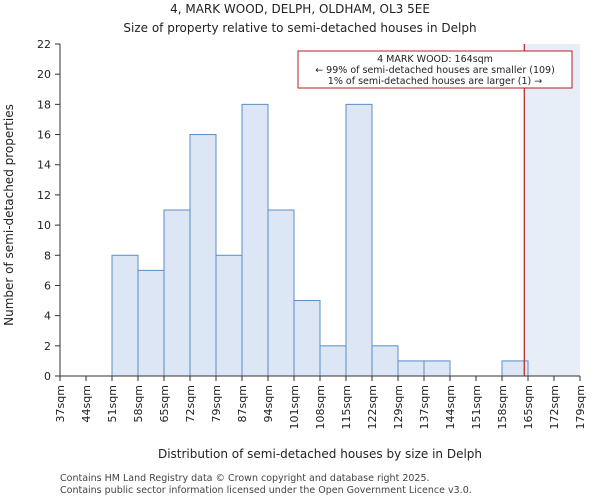 The width and height of the screenshot is (600, 500). Describe the element at coordinates (320, 407) in the screenshot. I see `x-tick-label: 108sqm` at that location.